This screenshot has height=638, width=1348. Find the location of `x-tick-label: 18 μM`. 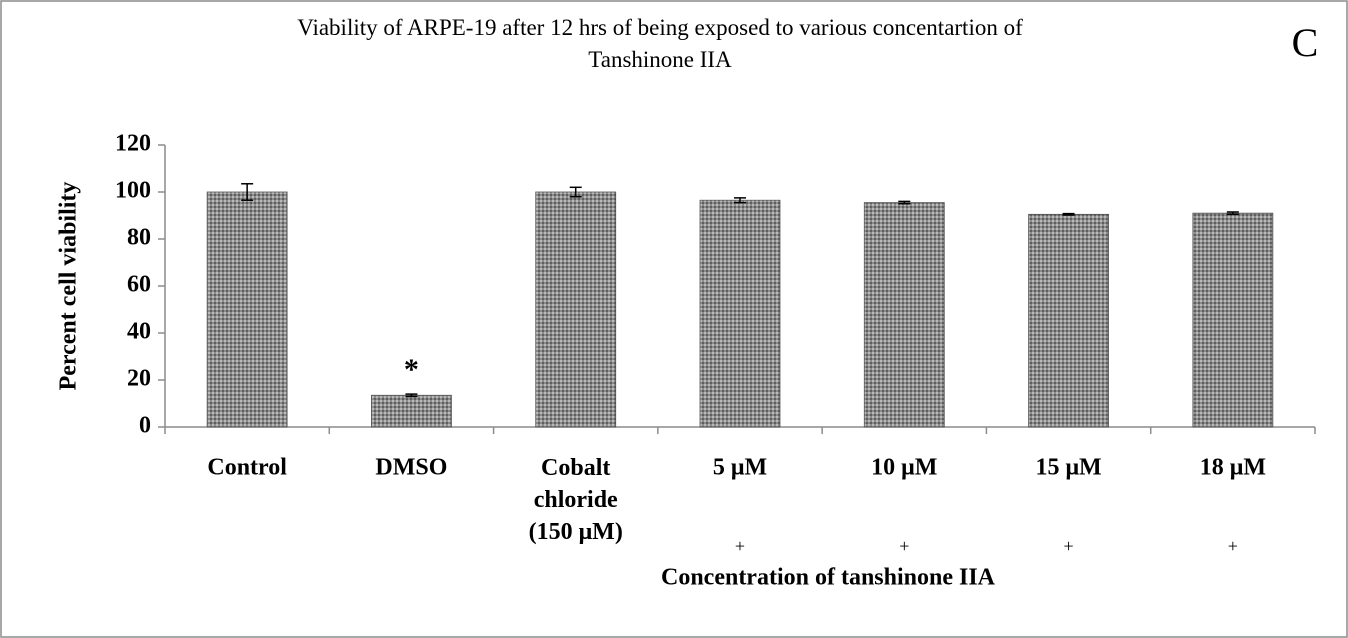

x-tick-label: 18 μM is located at coordinates (1233, 468).